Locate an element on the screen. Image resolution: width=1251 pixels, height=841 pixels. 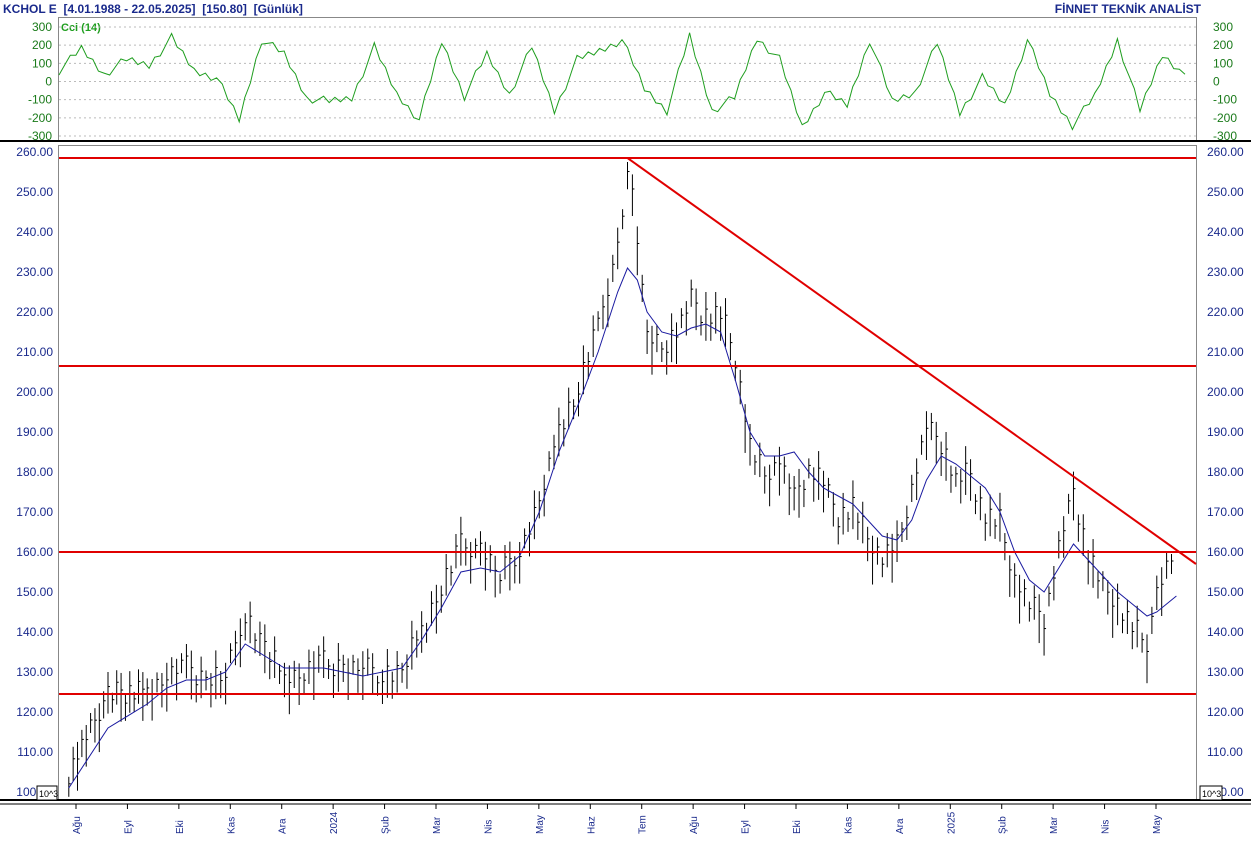
price-y-tick-label-right: 250.00 is located at coordinates (1225, 192).